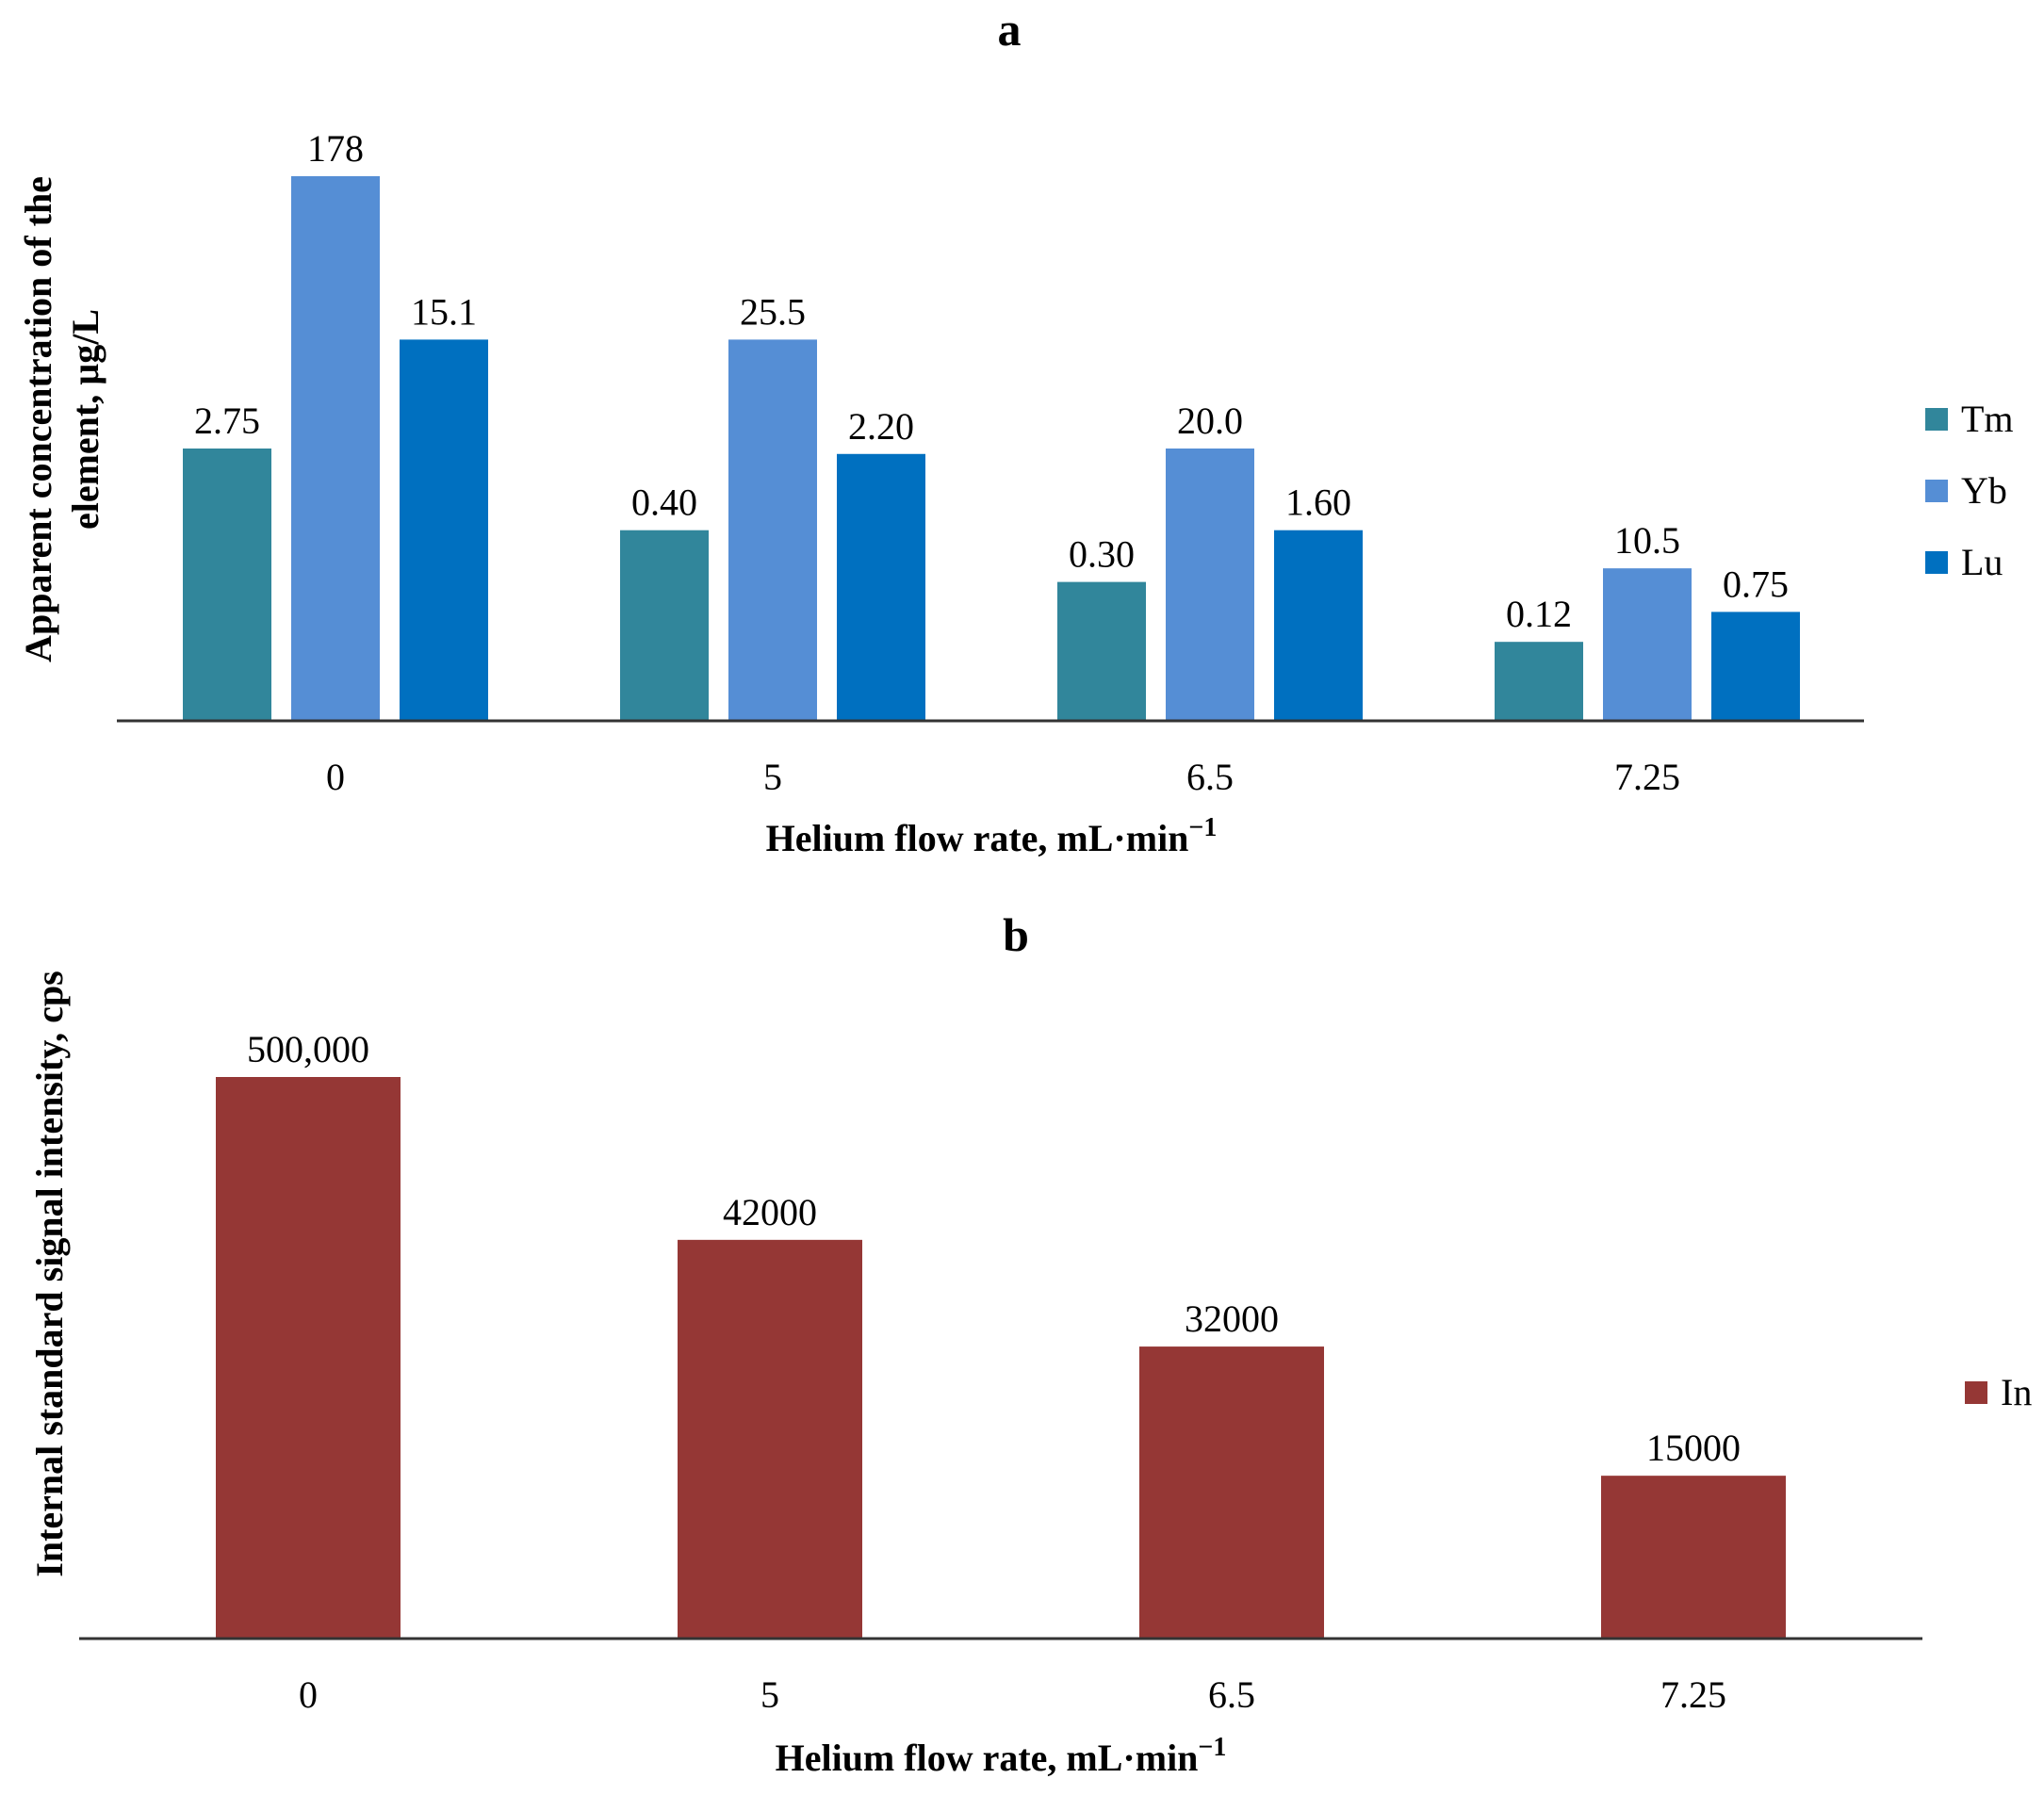  I want to click on panel-b-legend-swatch-in, so click(1976, 1392).